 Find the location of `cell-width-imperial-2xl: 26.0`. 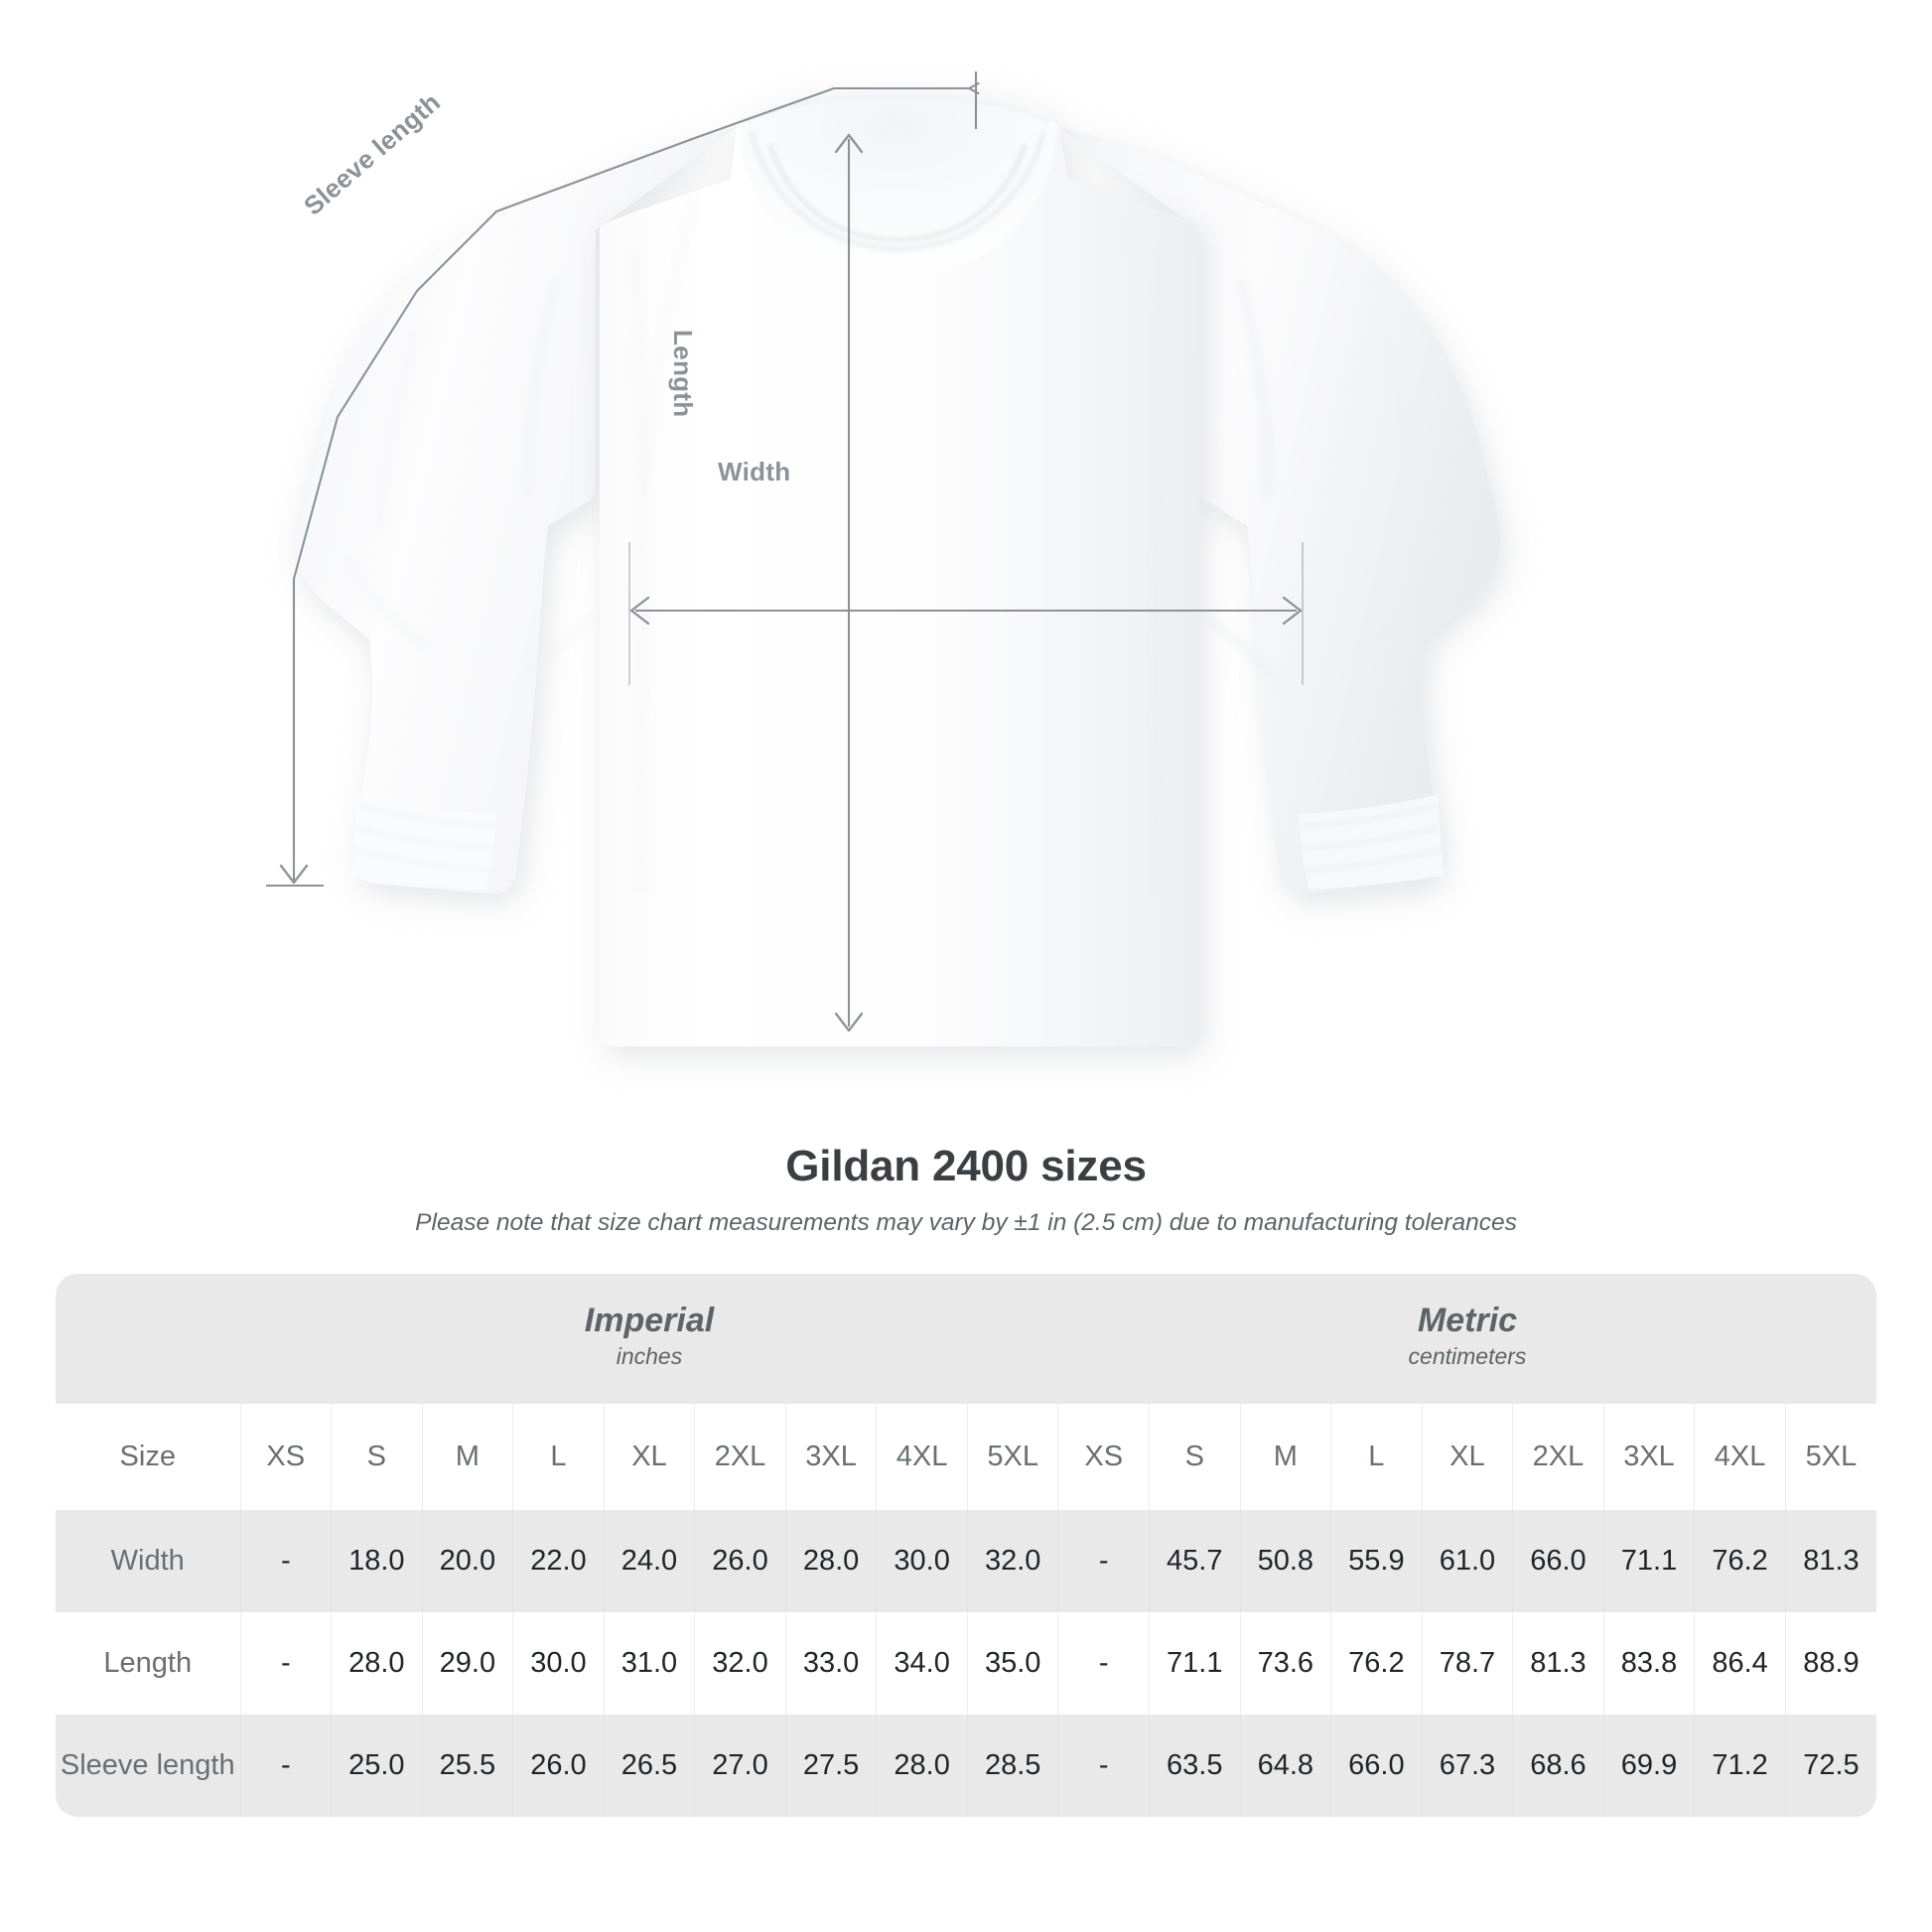

cell-width-imperial-2xl: 26.0 is located at coordinates (740, 1561).